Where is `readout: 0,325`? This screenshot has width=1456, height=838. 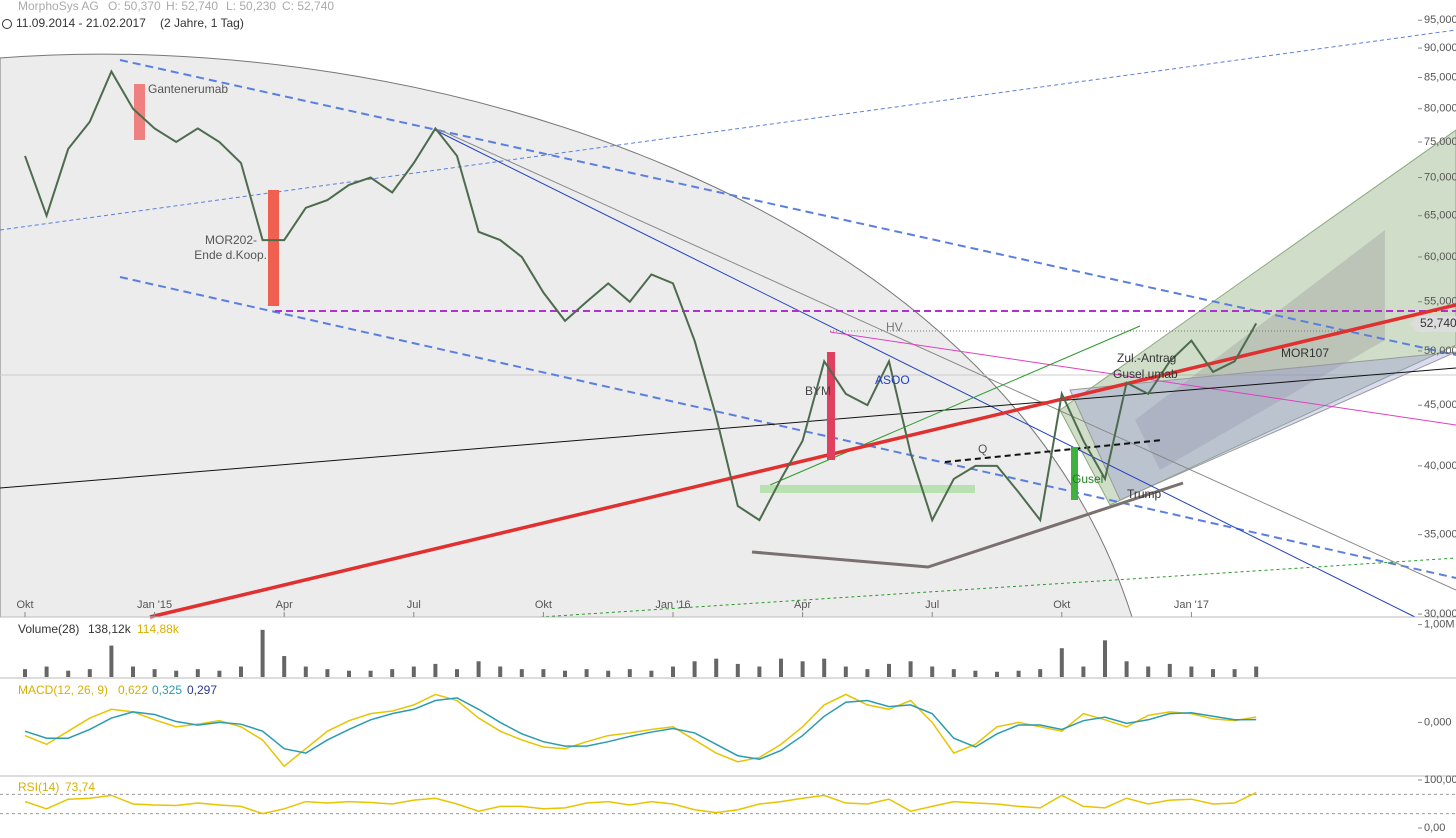
readout: 0,325 is located at coordinates (167, 690).